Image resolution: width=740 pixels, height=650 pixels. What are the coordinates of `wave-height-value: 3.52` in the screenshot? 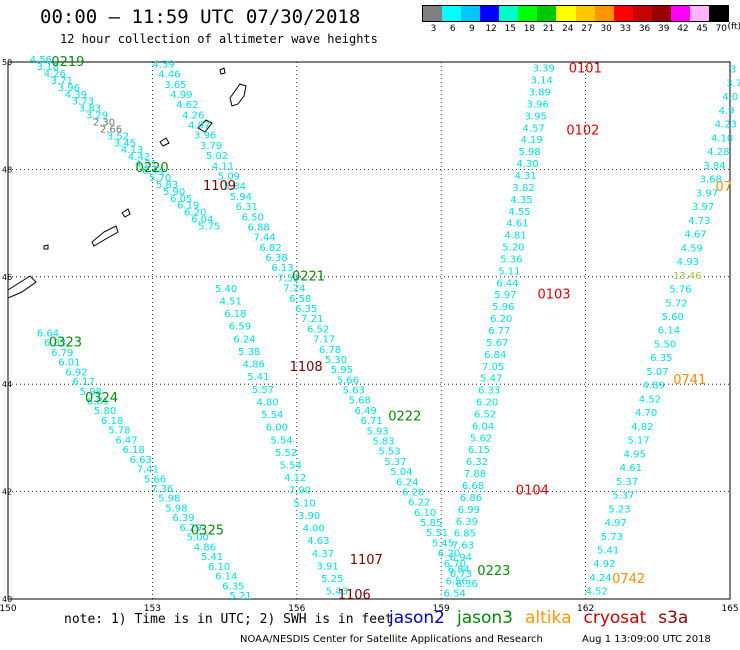 It's located at (118, 136).